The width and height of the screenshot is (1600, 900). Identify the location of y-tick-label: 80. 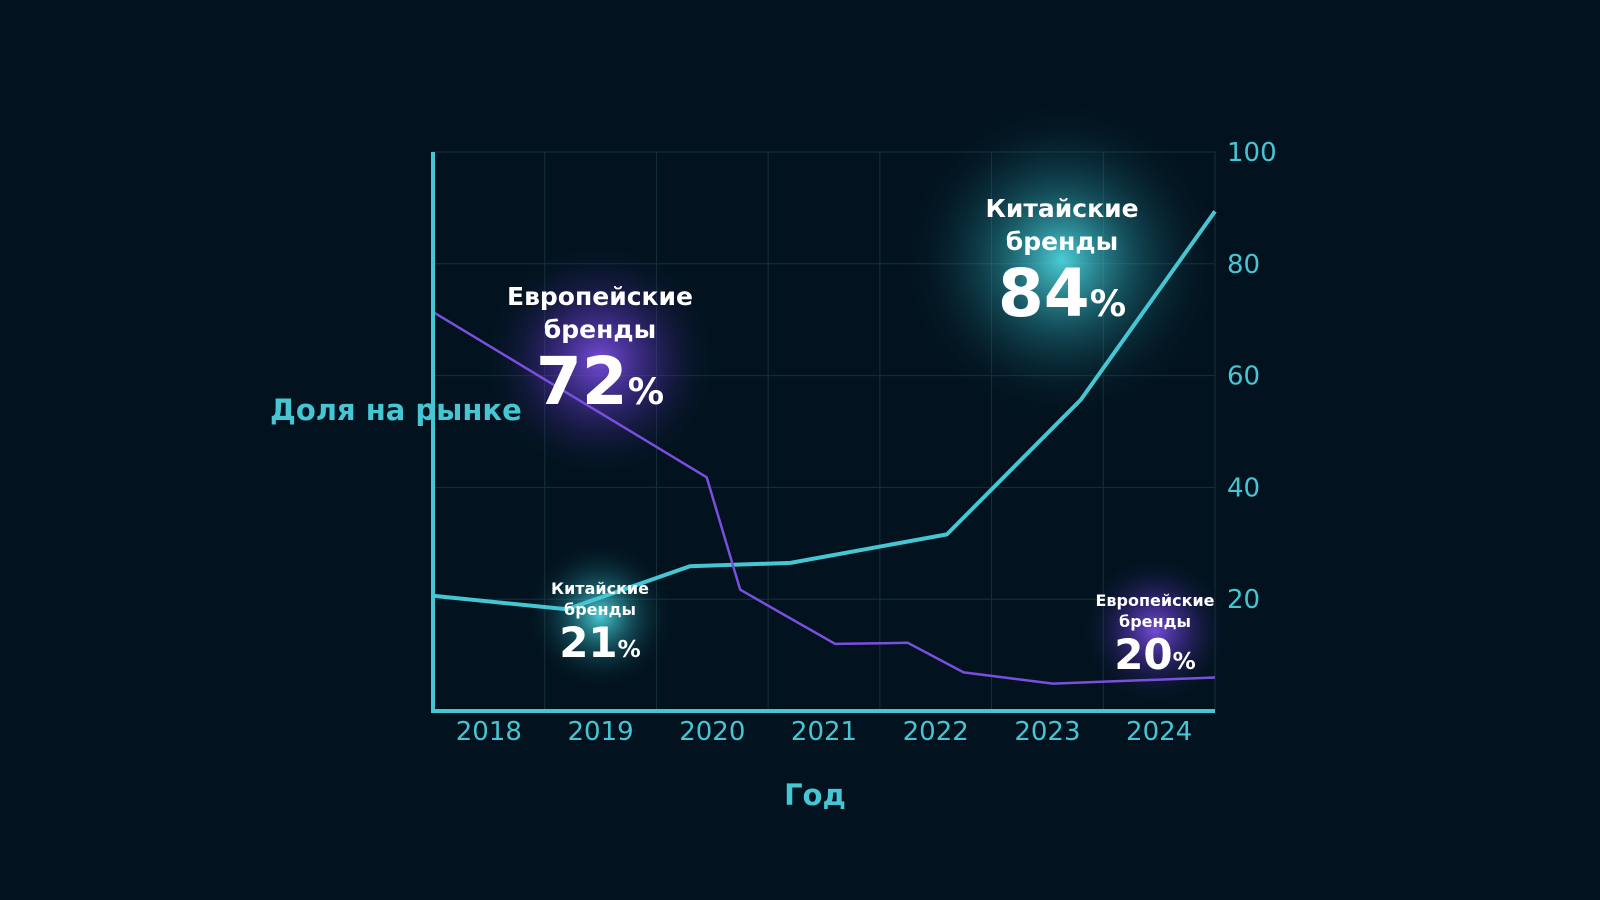
(1243, 265).